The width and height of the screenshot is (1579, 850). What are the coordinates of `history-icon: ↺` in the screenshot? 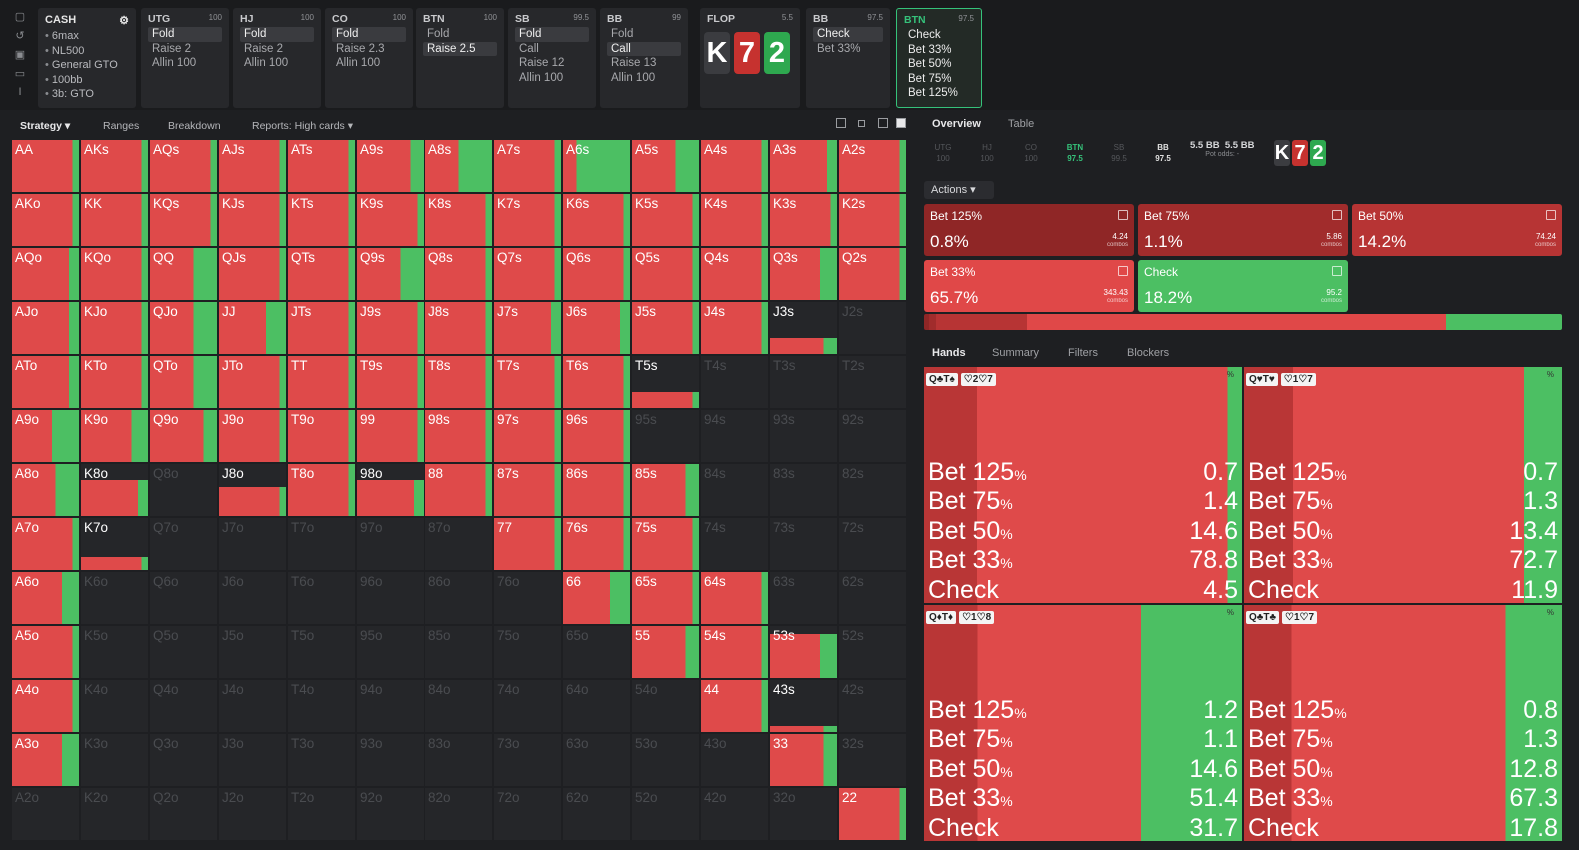 It's located at (20, 36).